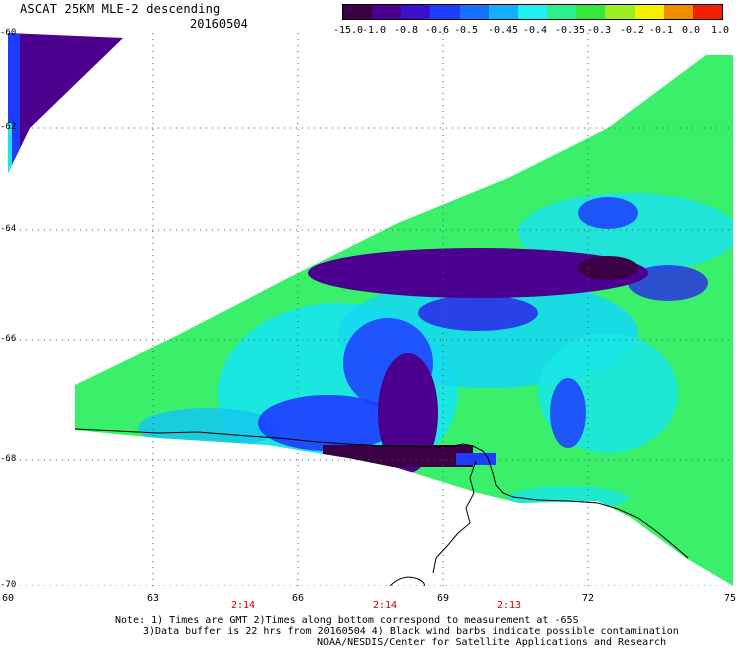 Image resolution: width=740 pixels, height=650 pixels. I want to click on colorbar-label: -0.8, so click(406, 30).